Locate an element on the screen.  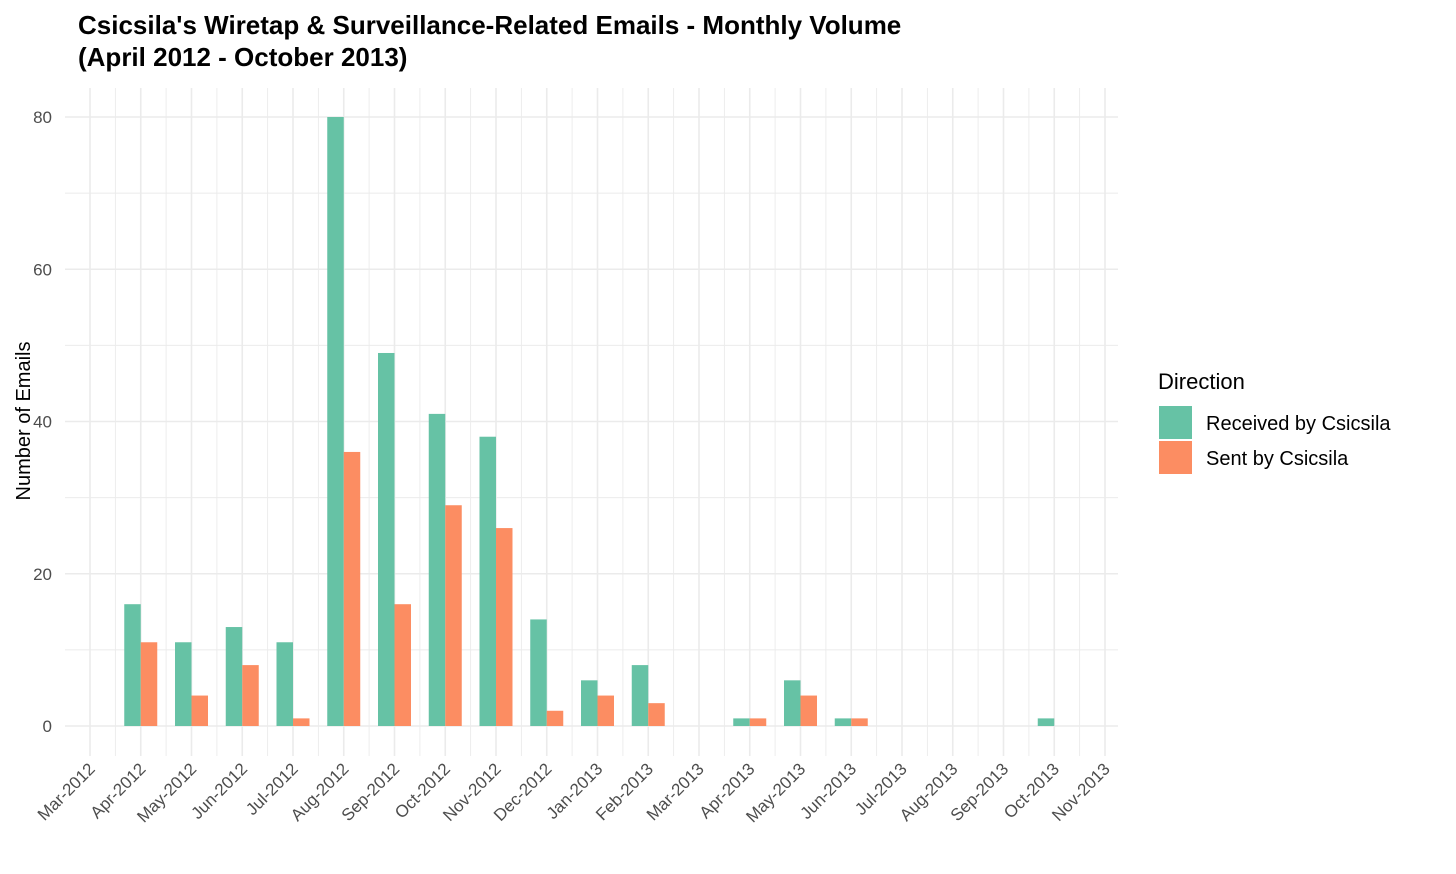
bar-sent-may-2013 is located at coordinates (808, 710).